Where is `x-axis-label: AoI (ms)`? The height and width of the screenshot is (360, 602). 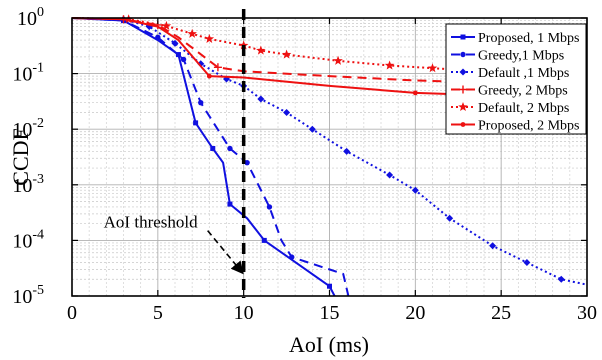
x-axis-label: AoI (ms) is located at coordinates (329, 344).